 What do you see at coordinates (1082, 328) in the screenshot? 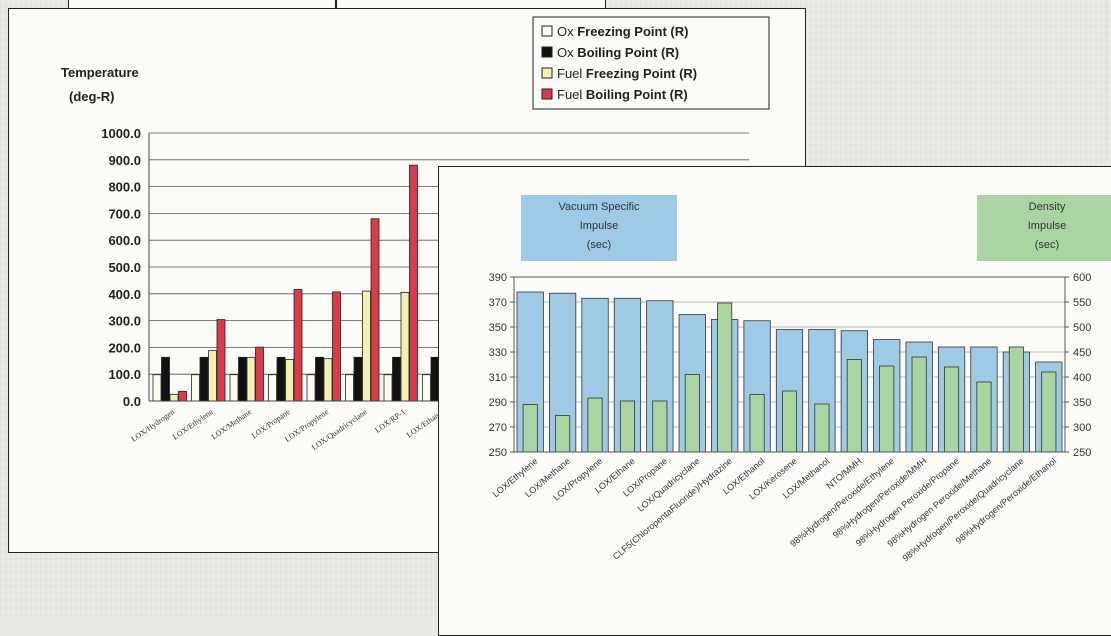
I see `right-y-tick-label: 500` at bounding box center [1082, 328].